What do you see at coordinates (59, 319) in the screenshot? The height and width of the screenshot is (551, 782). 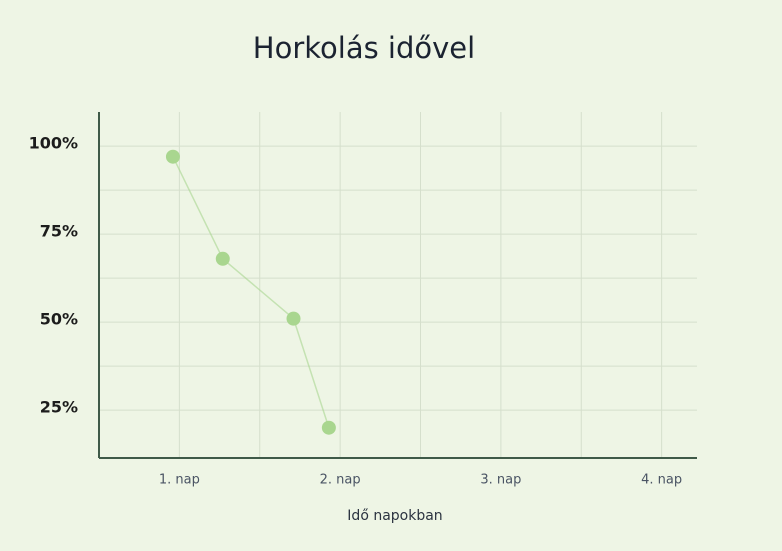 I see `y-tick-label: 50%` at bounding box center [59, 319].